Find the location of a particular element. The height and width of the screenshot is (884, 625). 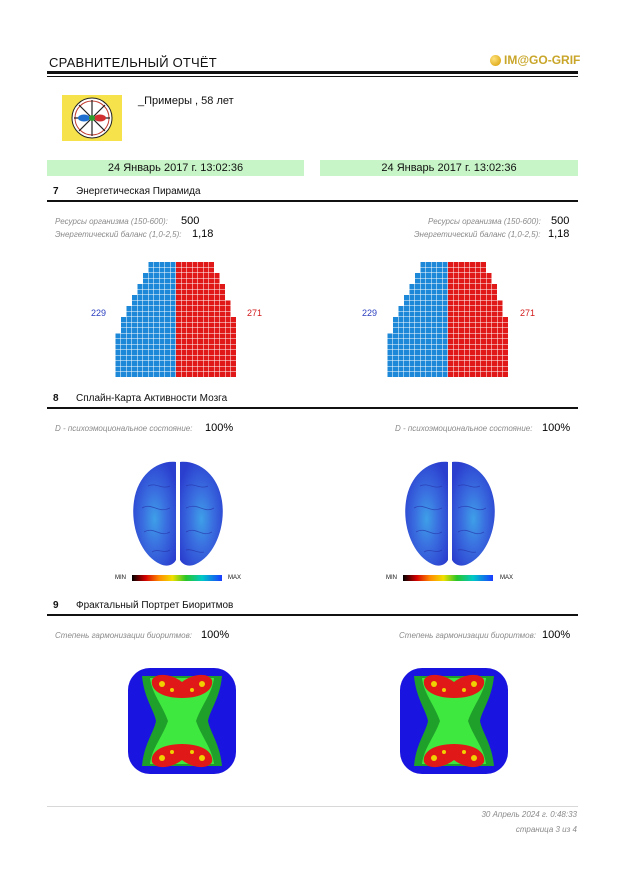

fractal-portrait-left is located at coordinates (182, 721).